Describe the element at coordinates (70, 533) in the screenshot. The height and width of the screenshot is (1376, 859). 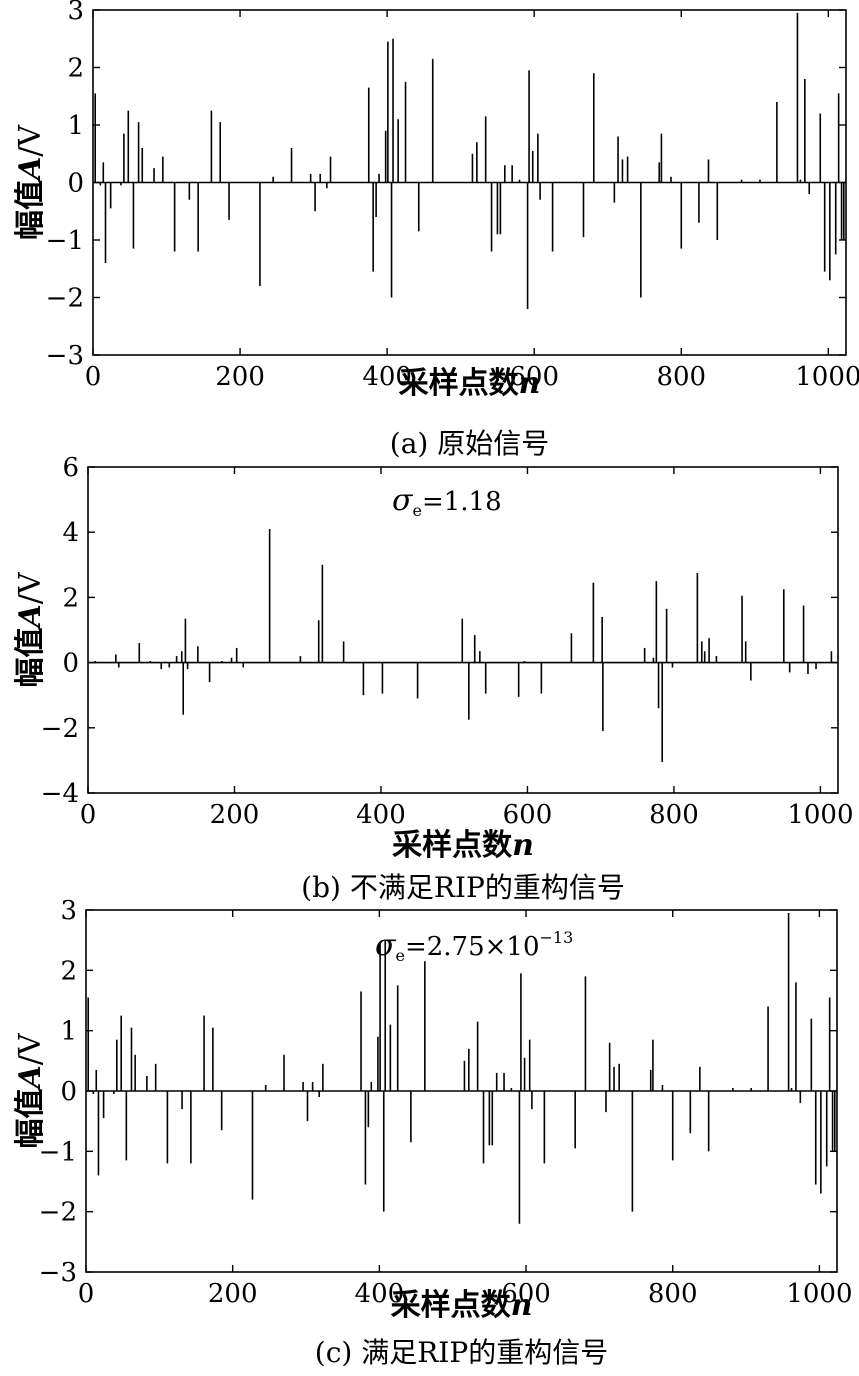
I see `y-tick-label: 4` at that location.